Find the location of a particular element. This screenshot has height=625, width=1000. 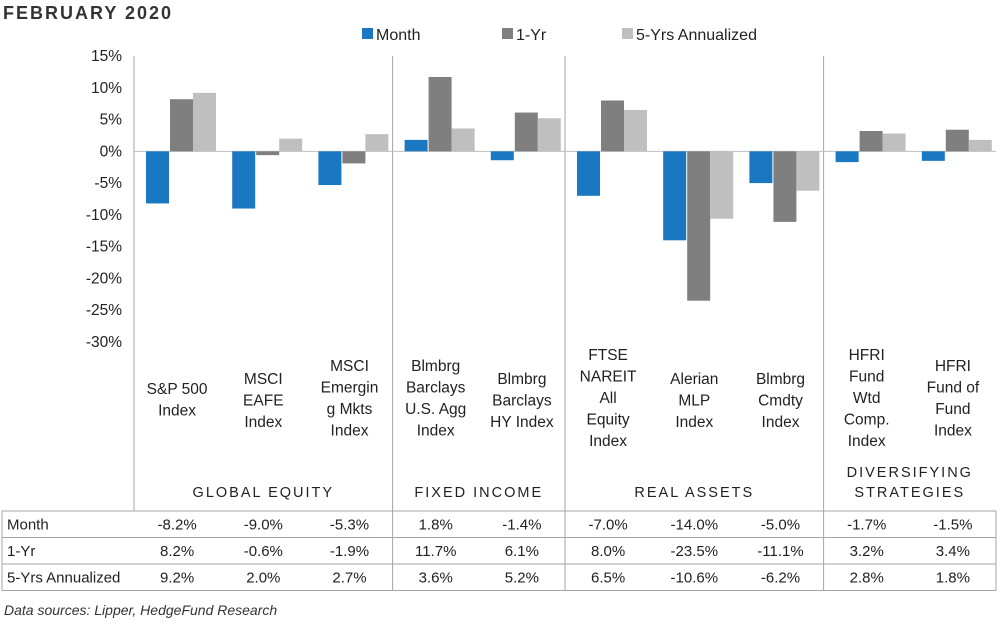

category-label: HY Index is located at coordinates (522, 422).